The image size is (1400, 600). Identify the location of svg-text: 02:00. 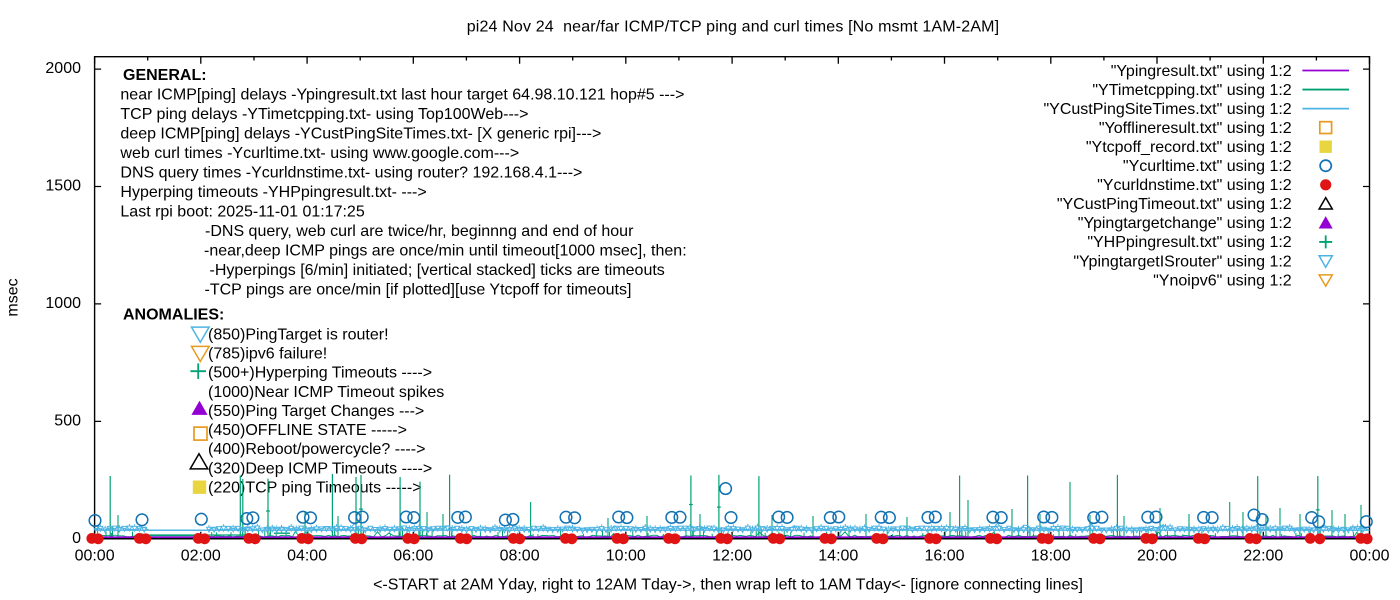
(201, 556).